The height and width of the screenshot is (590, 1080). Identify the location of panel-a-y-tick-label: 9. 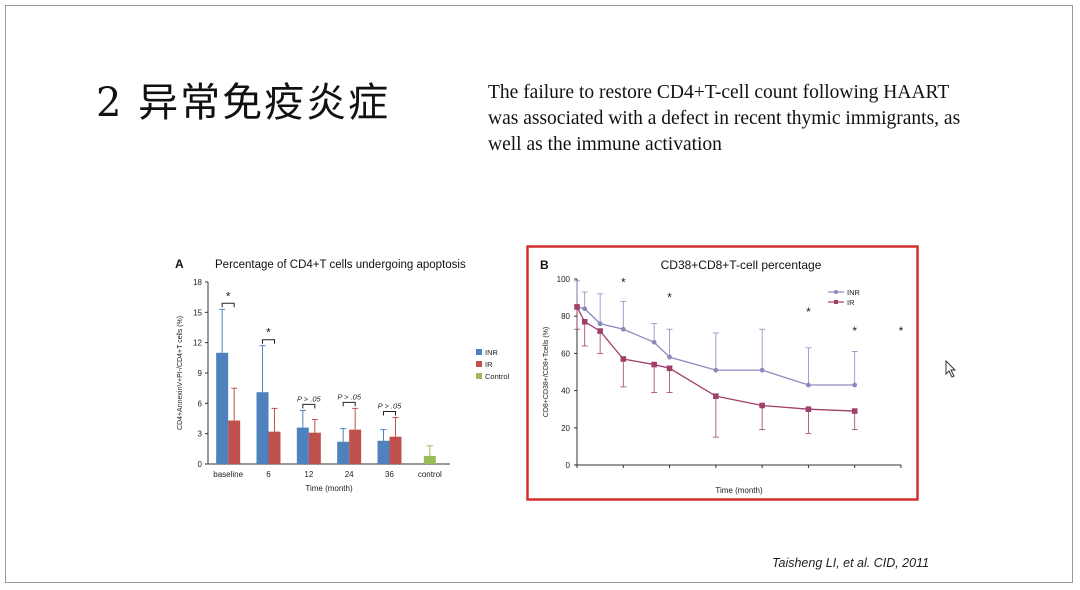
(200, 373).